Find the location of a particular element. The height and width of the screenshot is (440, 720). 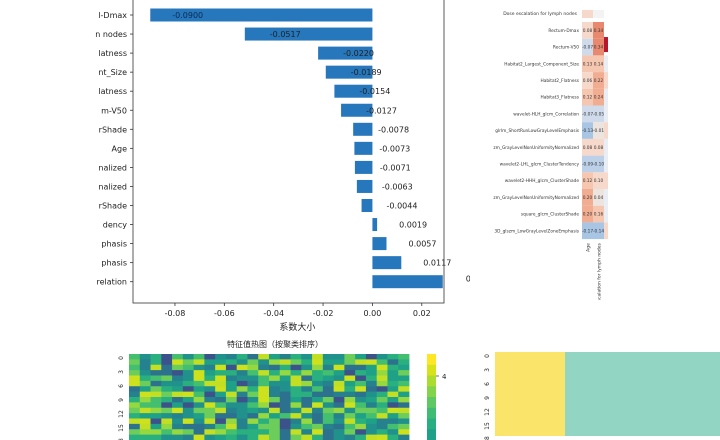

corr-cell-value: 0.22 is located at coordinates (599, 81).